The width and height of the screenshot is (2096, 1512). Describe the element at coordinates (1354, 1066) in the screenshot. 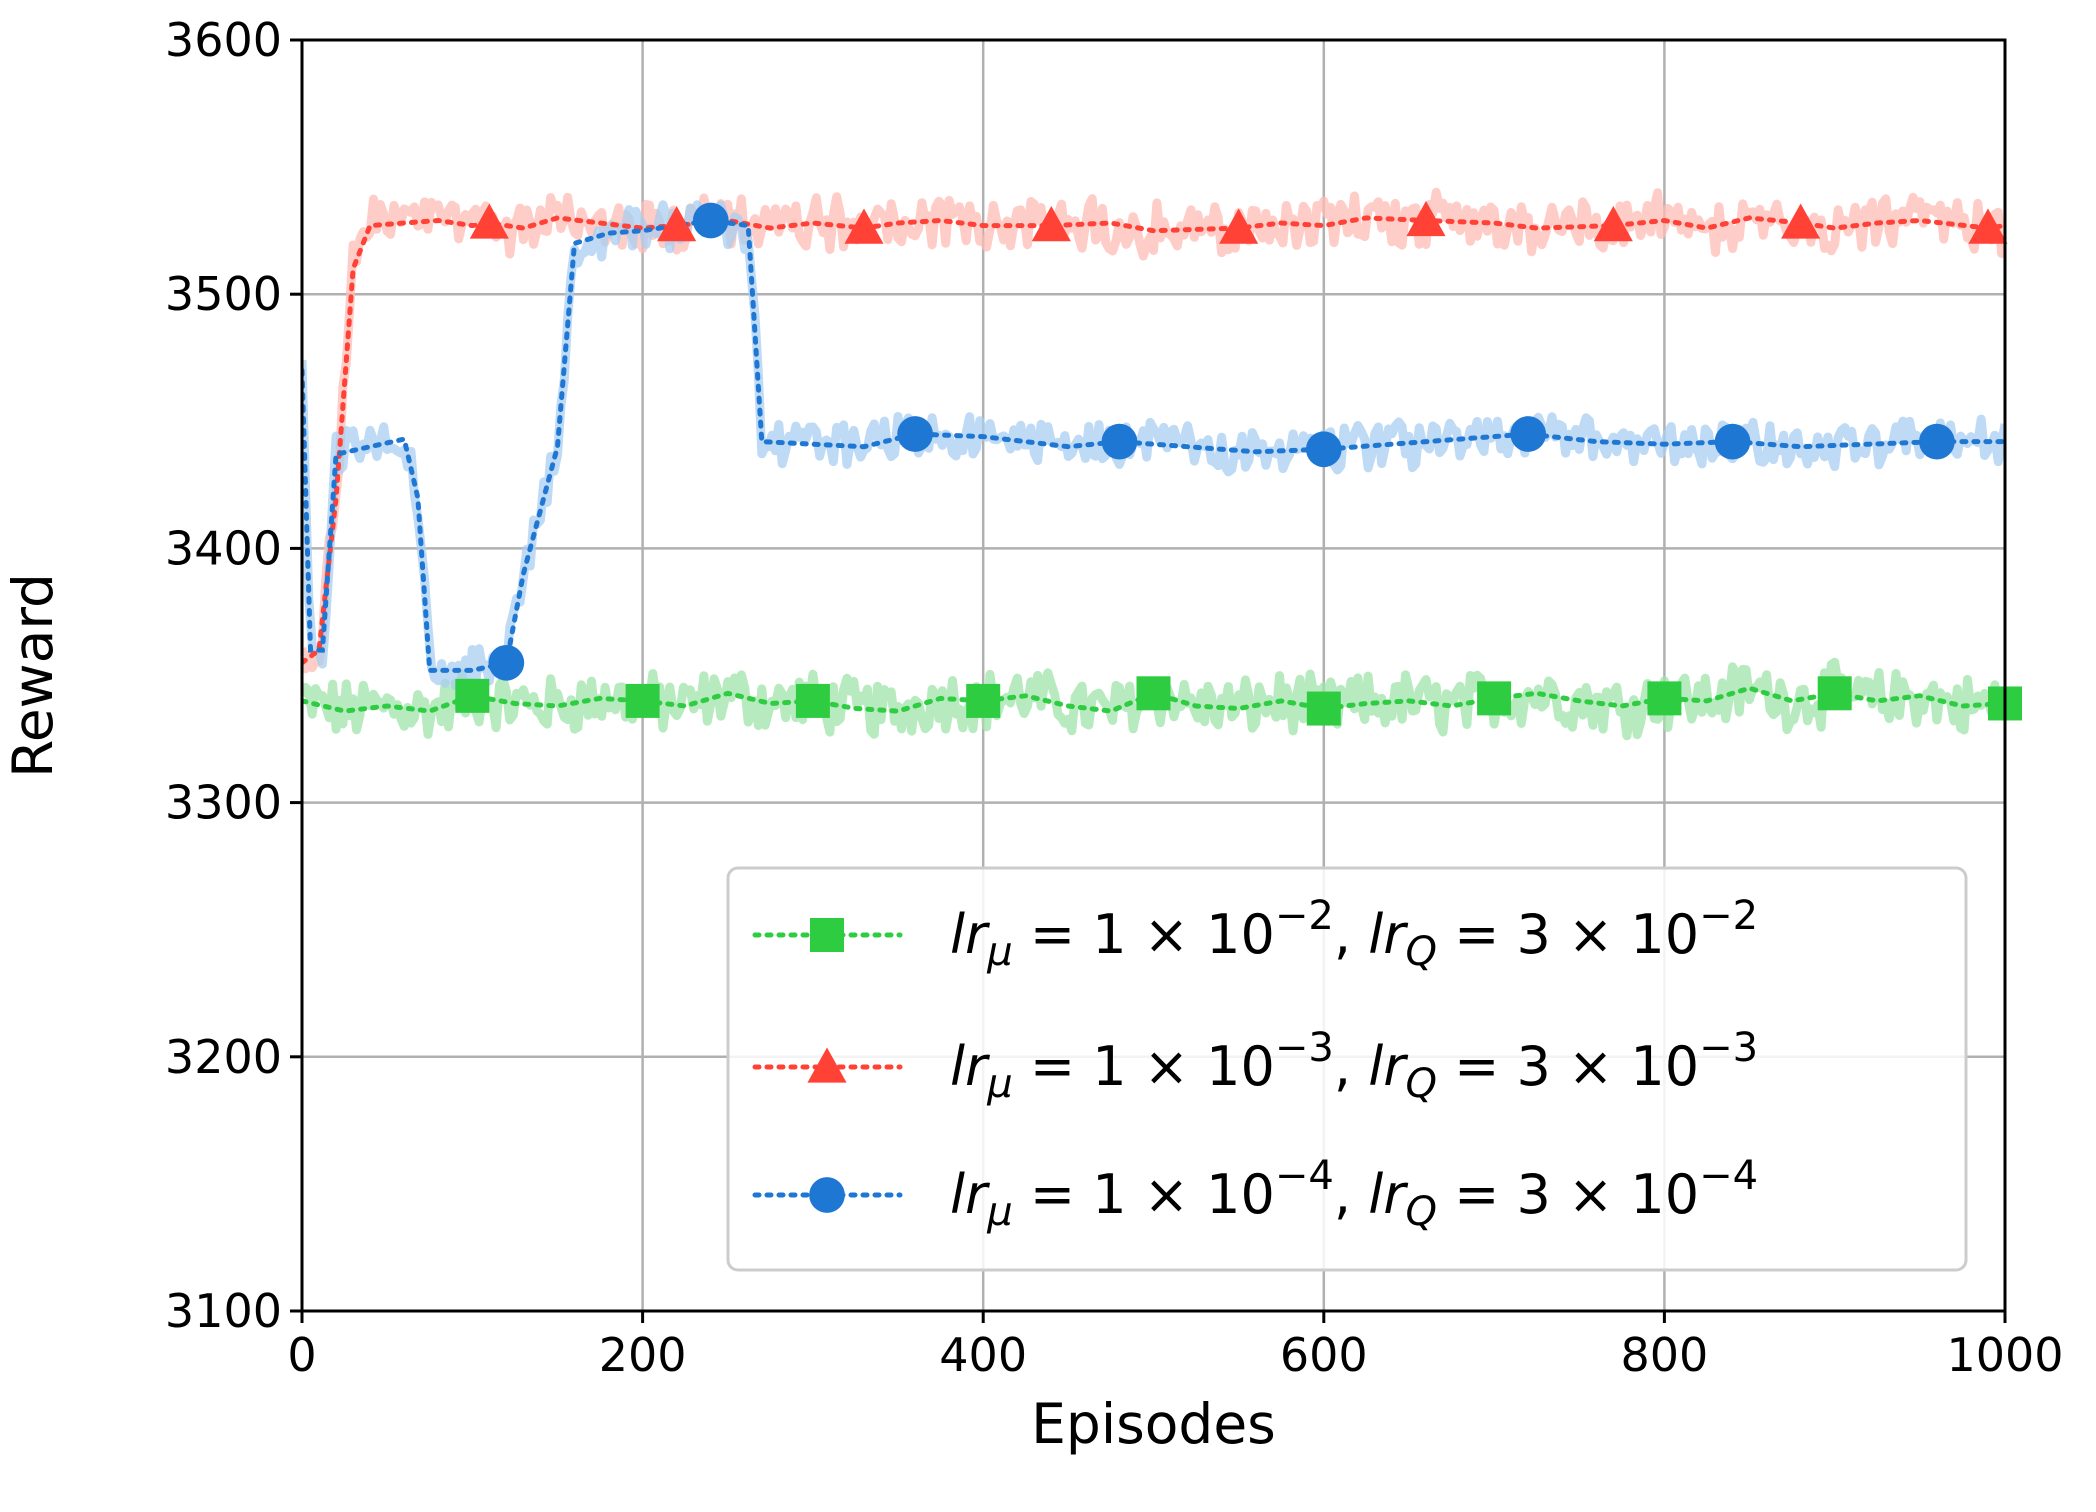

I see `legend-label: lrμ = 1 × 10−3, lrQ = 3 × 10−3` at that location.